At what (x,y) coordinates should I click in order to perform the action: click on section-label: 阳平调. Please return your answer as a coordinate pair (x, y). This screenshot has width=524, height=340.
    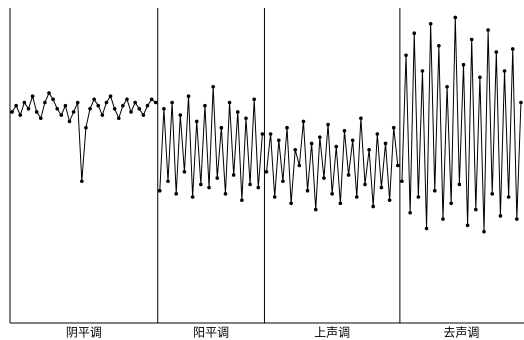
    Looking at the image, I should click on (211, 333).